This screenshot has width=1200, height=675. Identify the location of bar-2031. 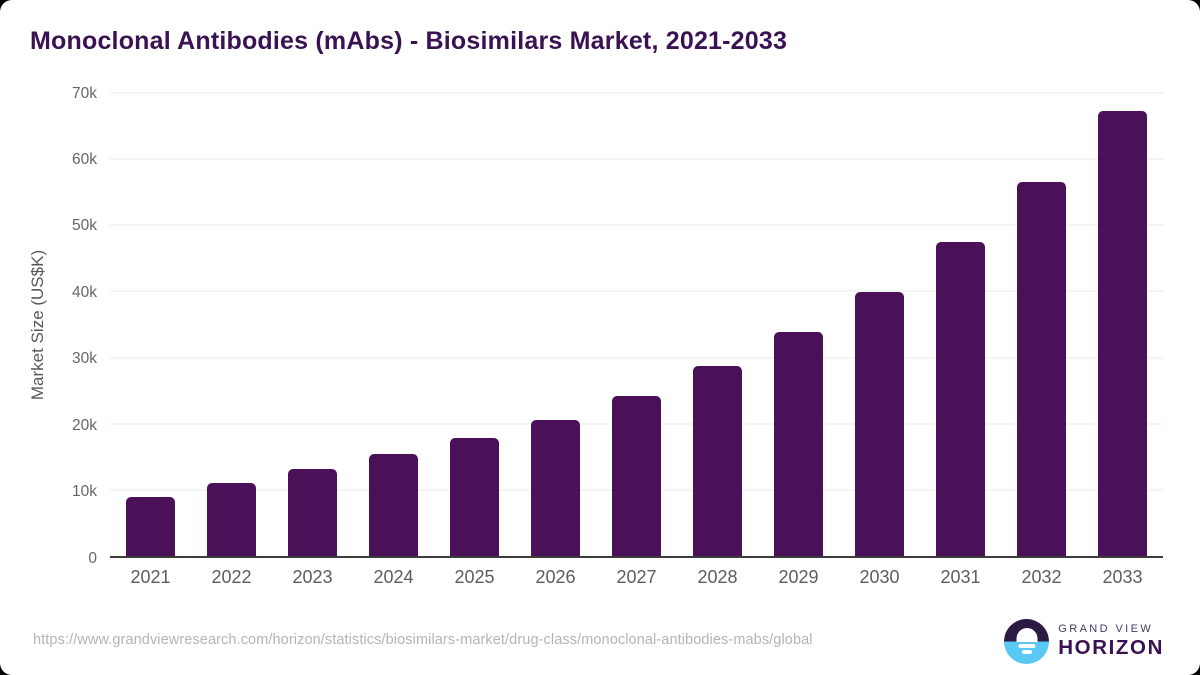
(960, 399).